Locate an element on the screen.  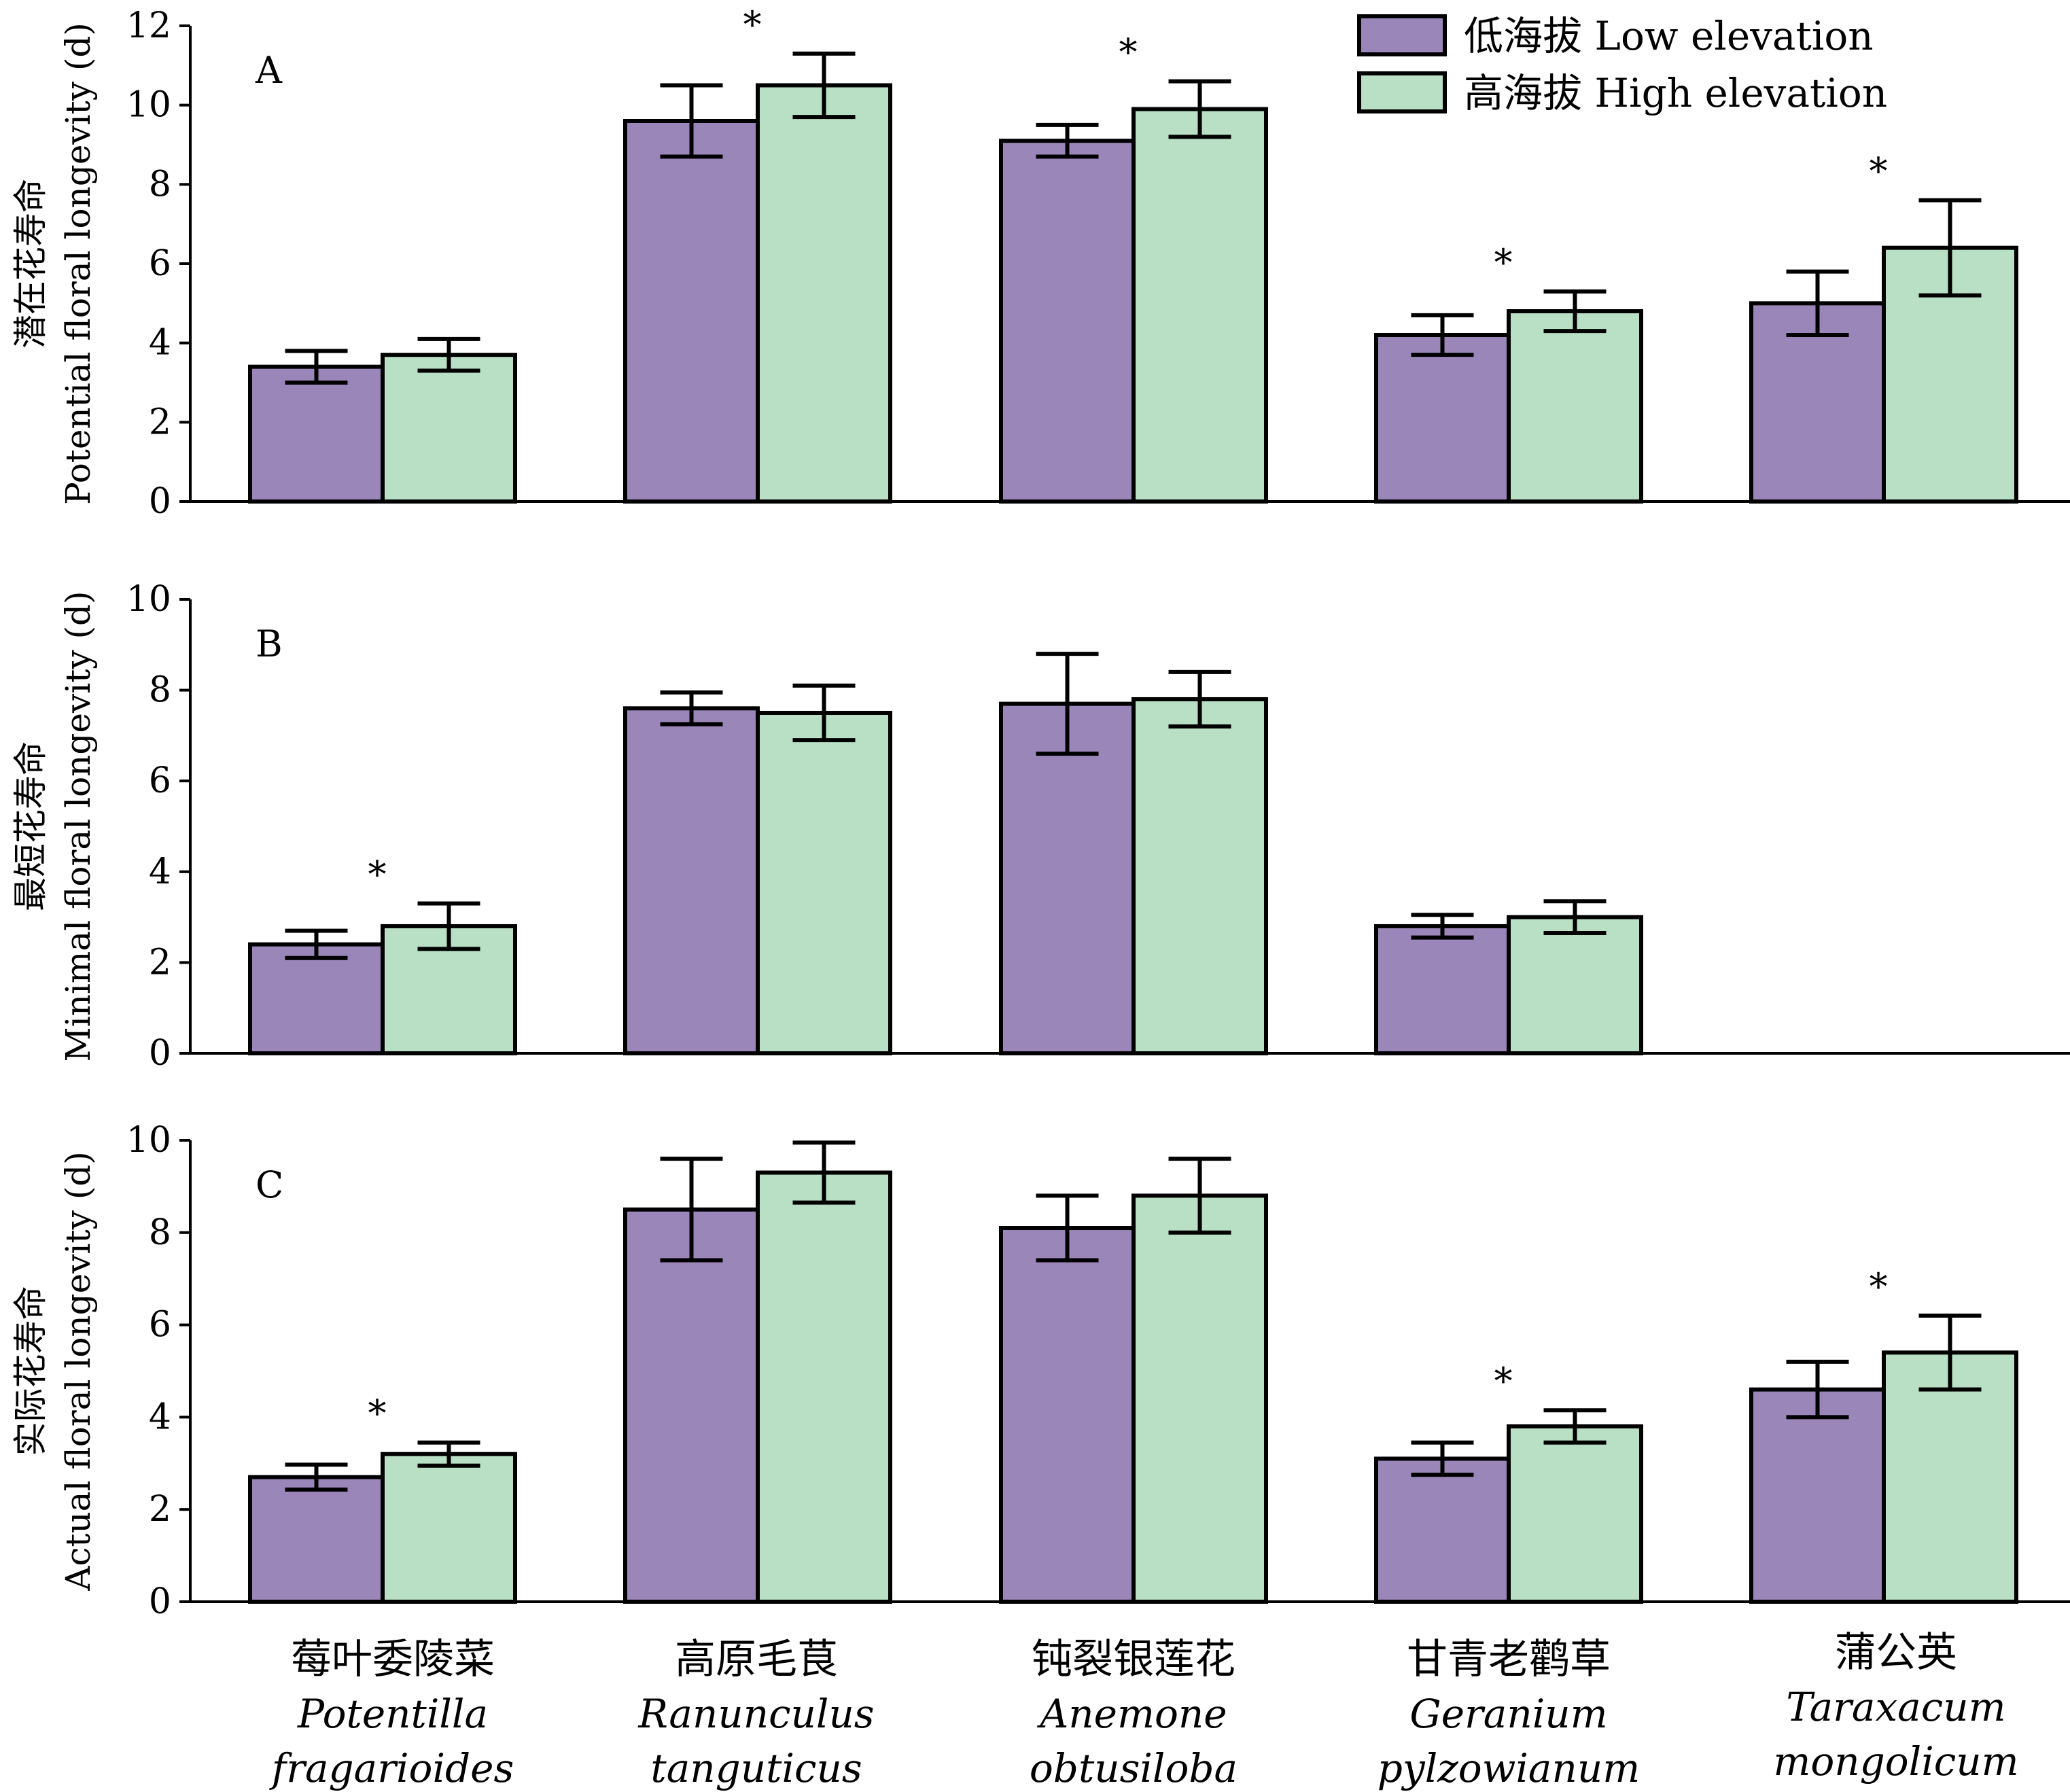
y-tick-label: 12 is located at coordinates (148, 26).